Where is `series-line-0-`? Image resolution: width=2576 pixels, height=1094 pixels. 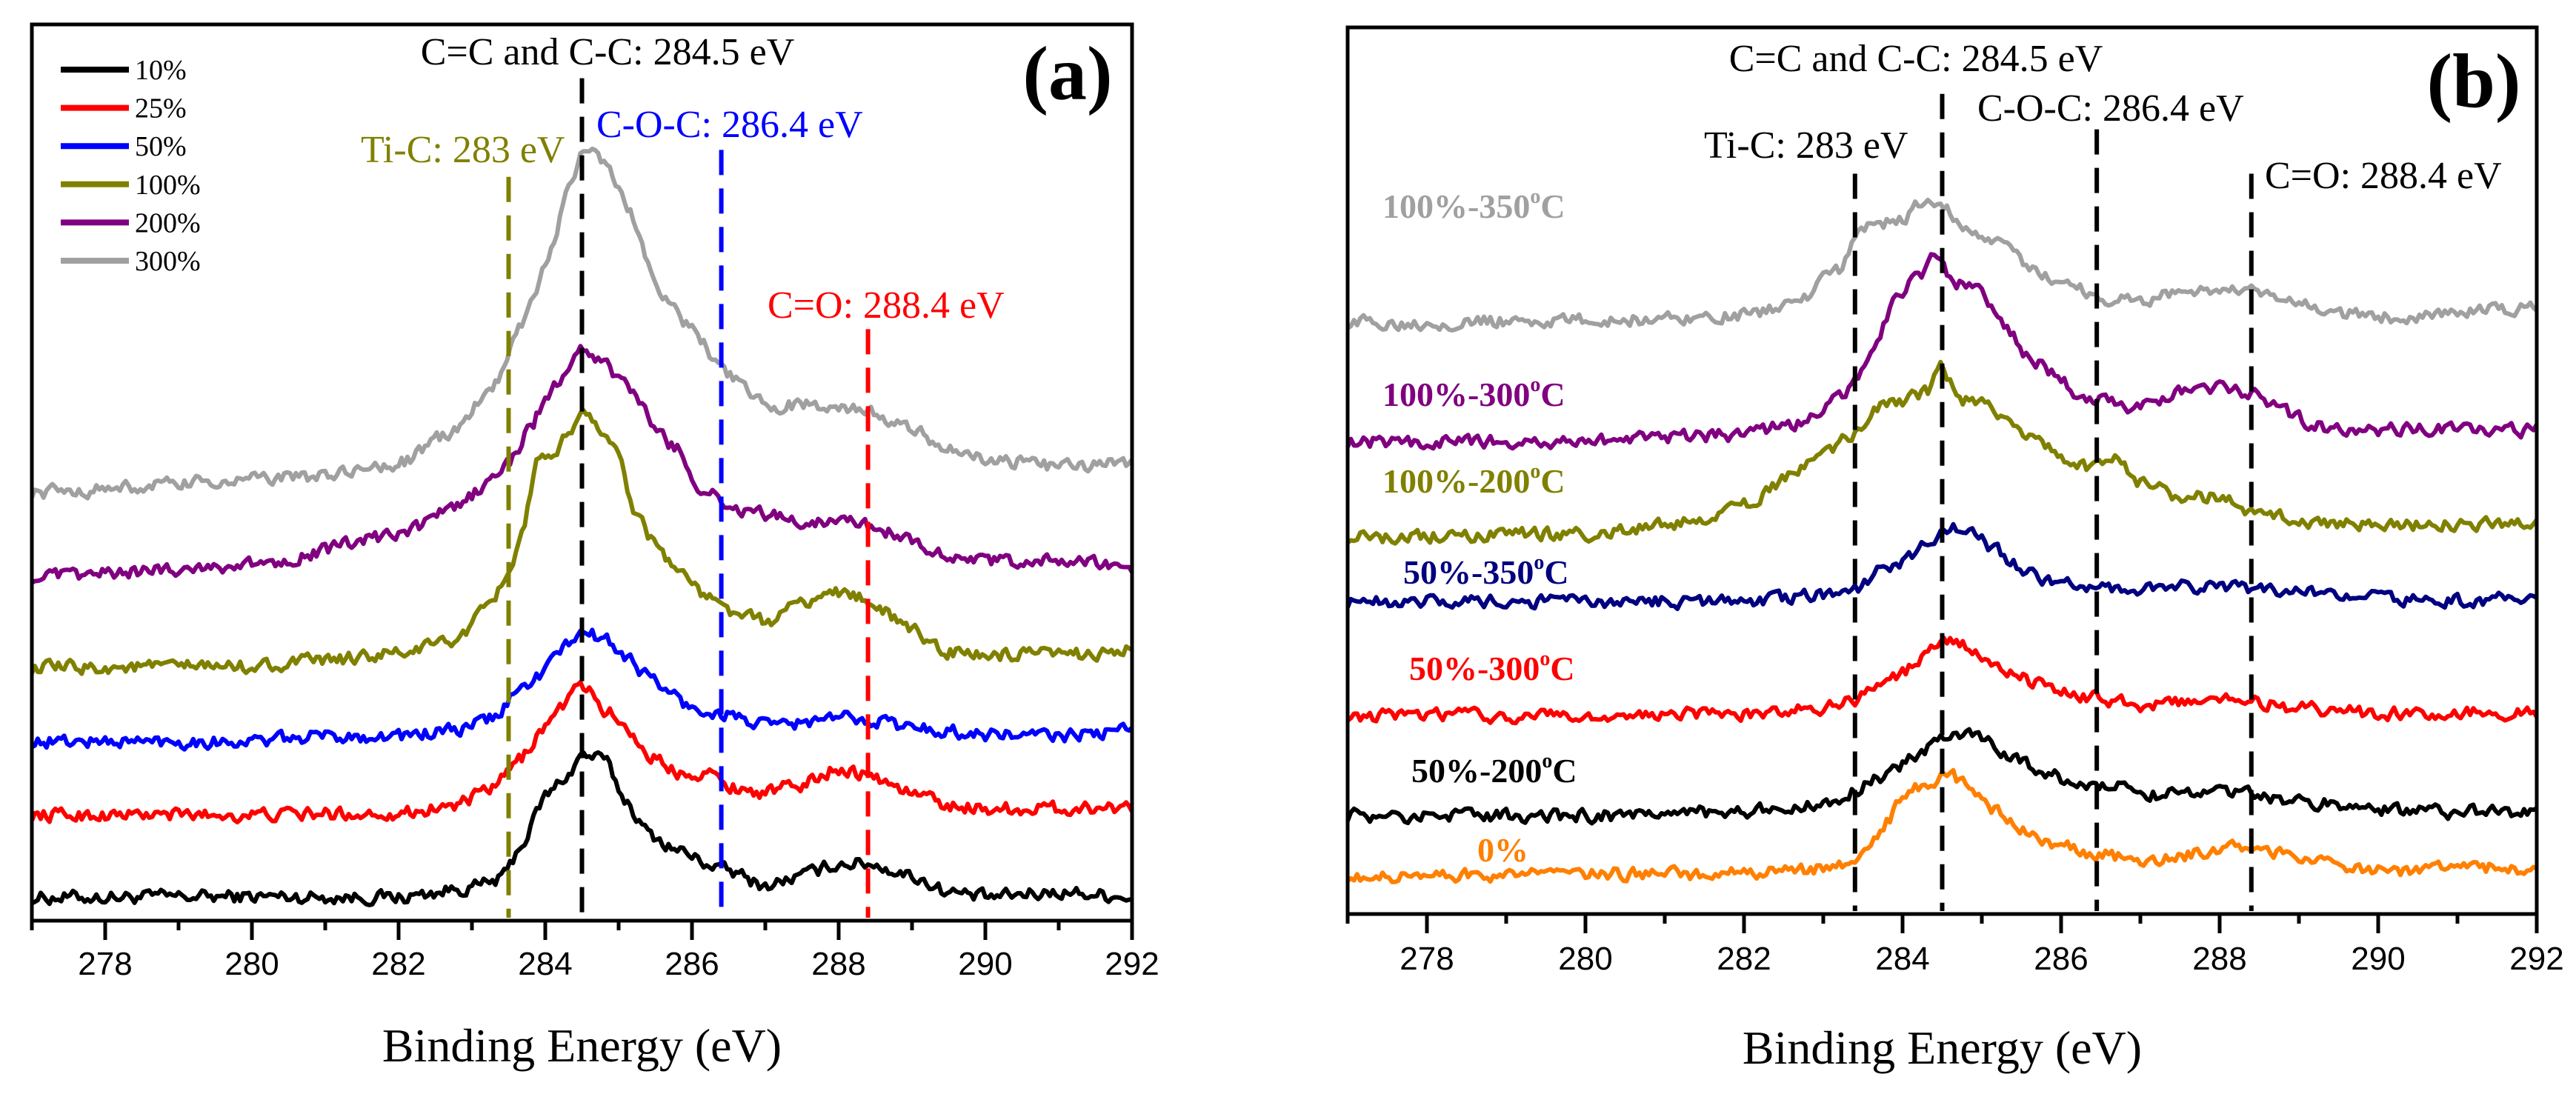
series-line-0- is located at coordinates (1942, 825).